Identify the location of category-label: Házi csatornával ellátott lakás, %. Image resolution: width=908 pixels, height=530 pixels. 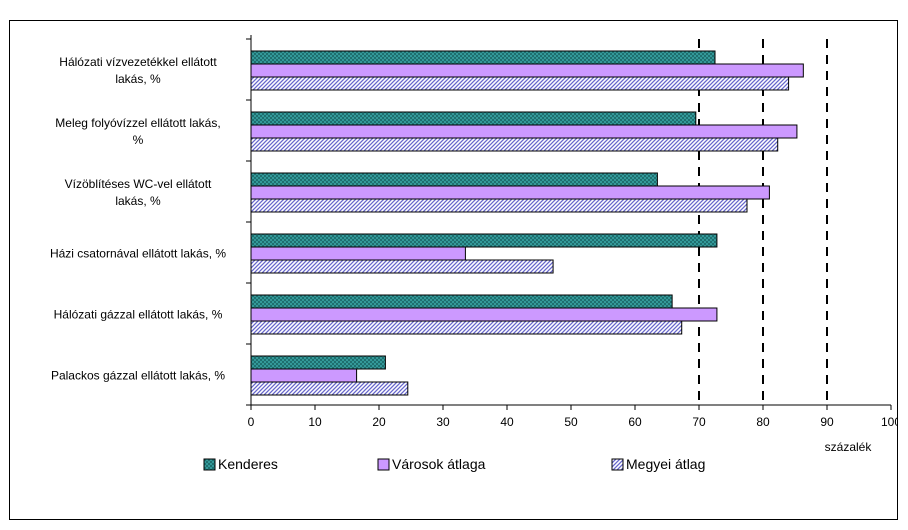
(138, 254).